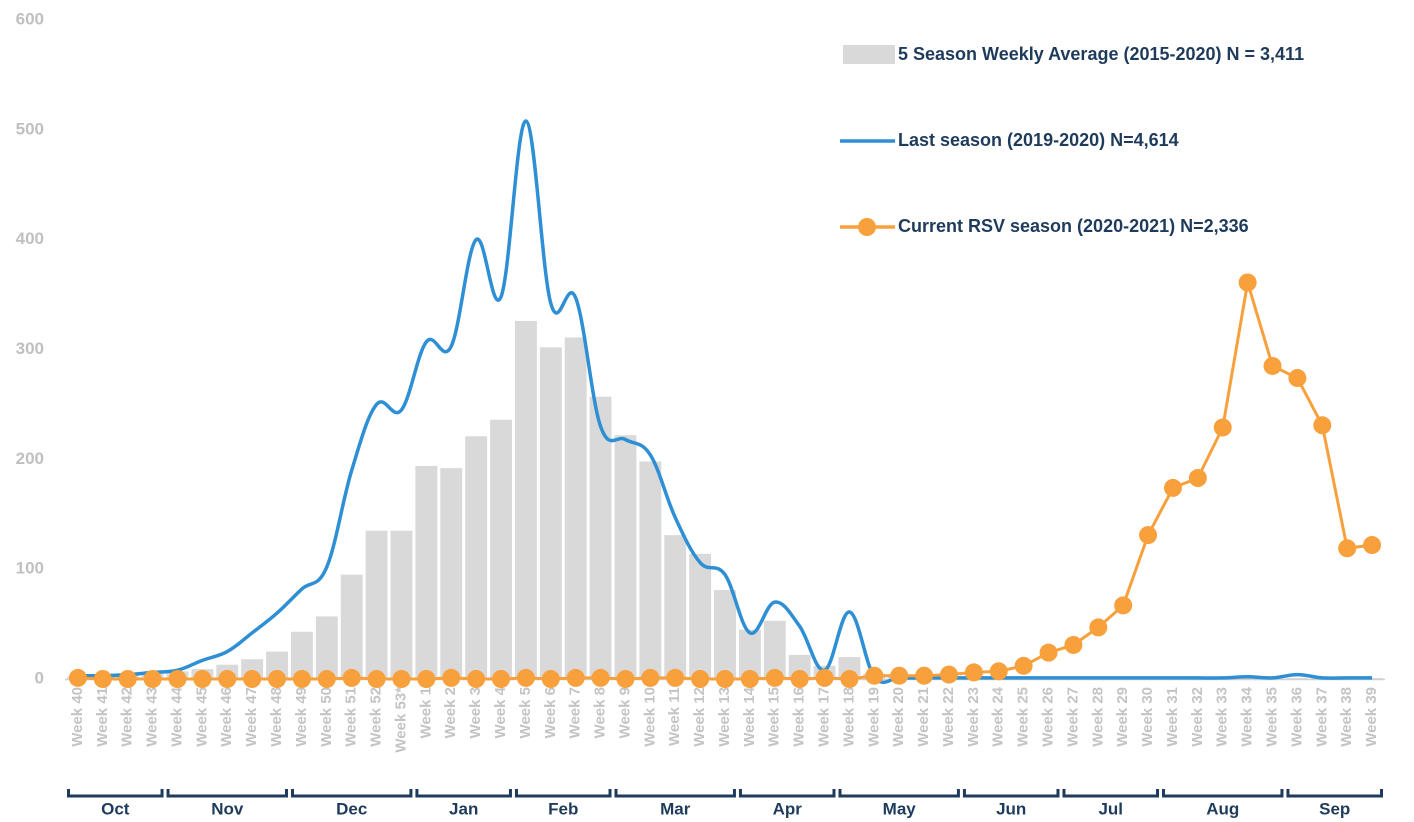  I want to click on x-tick-label: Week 15, so click(774, 717).